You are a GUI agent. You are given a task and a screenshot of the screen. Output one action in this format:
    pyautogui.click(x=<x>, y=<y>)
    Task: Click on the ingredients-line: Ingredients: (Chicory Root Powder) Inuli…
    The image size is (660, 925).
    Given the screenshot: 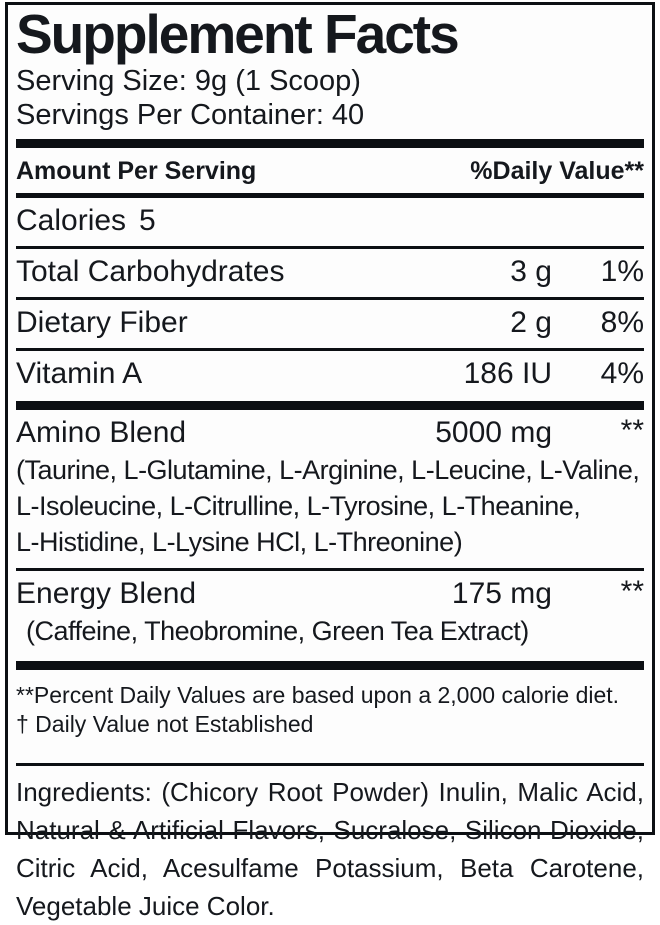 What is the action you would take?
    pyautogui.click(x=330, y=792)
    